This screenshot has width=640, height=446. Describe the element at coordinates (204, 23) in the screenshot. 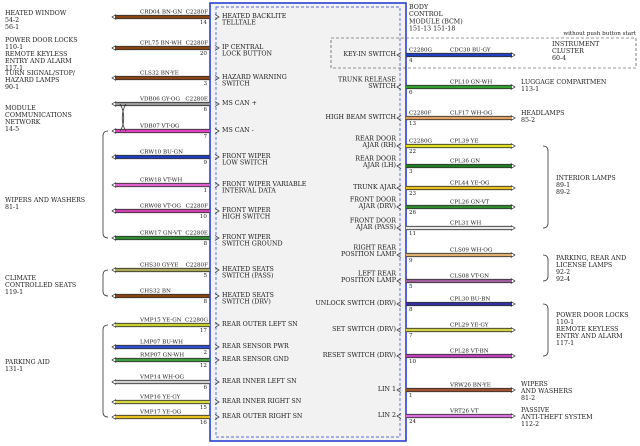

I see `pin-number: 14` at that location.